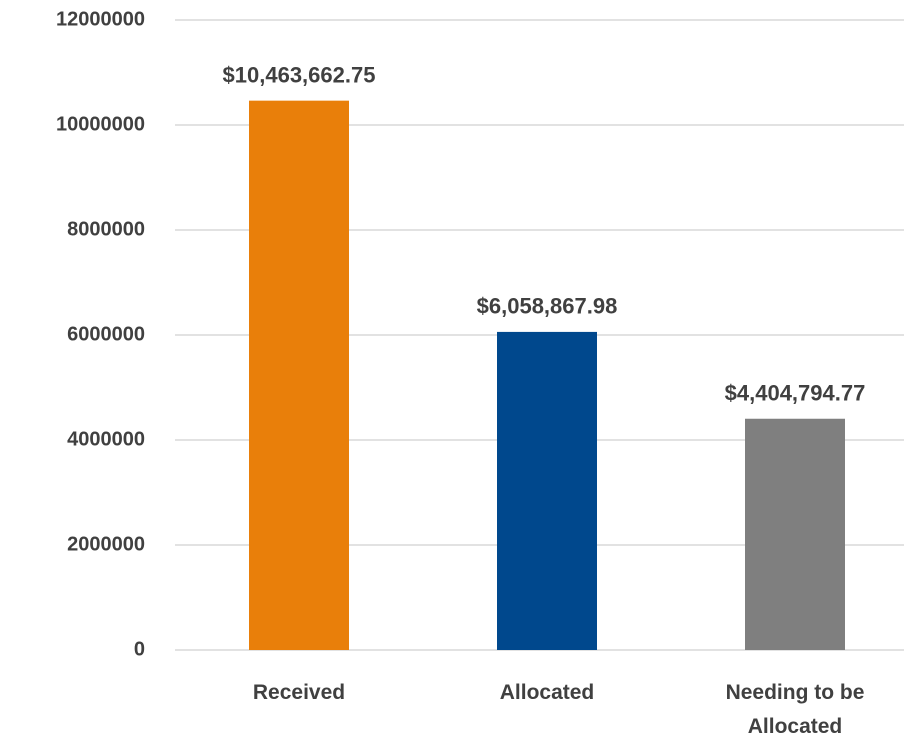 The image size is (904, 744). What do you see at coordinates (106, 334) in the screenshot?
I see `y-tick-label: 6000000` at bounding box center [106, 334].